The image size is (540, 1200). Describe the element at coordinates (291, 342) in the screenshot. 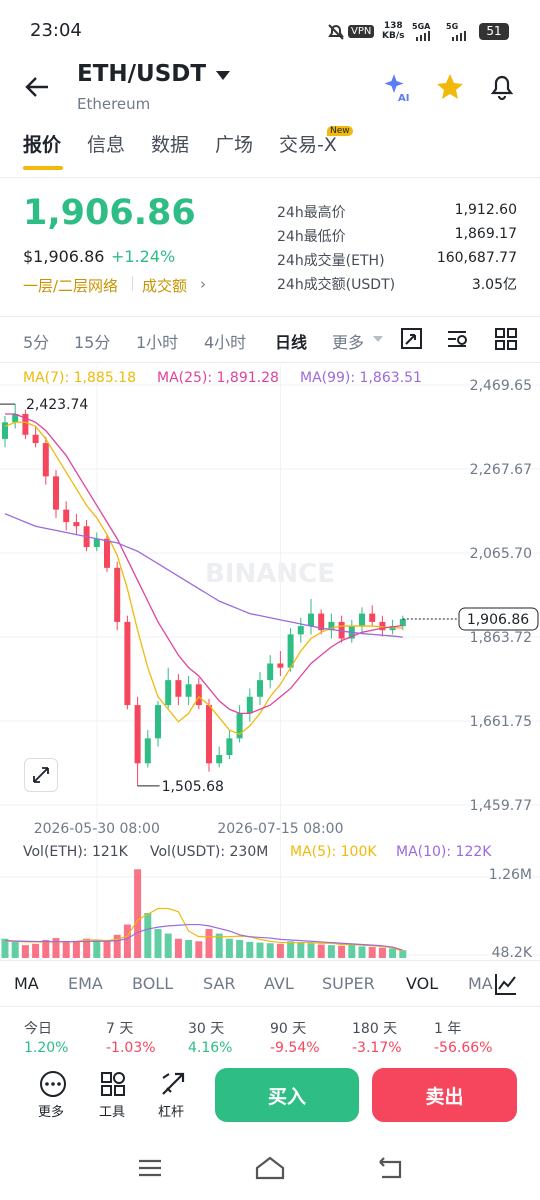

I see `timeframe: 日线` at that location.